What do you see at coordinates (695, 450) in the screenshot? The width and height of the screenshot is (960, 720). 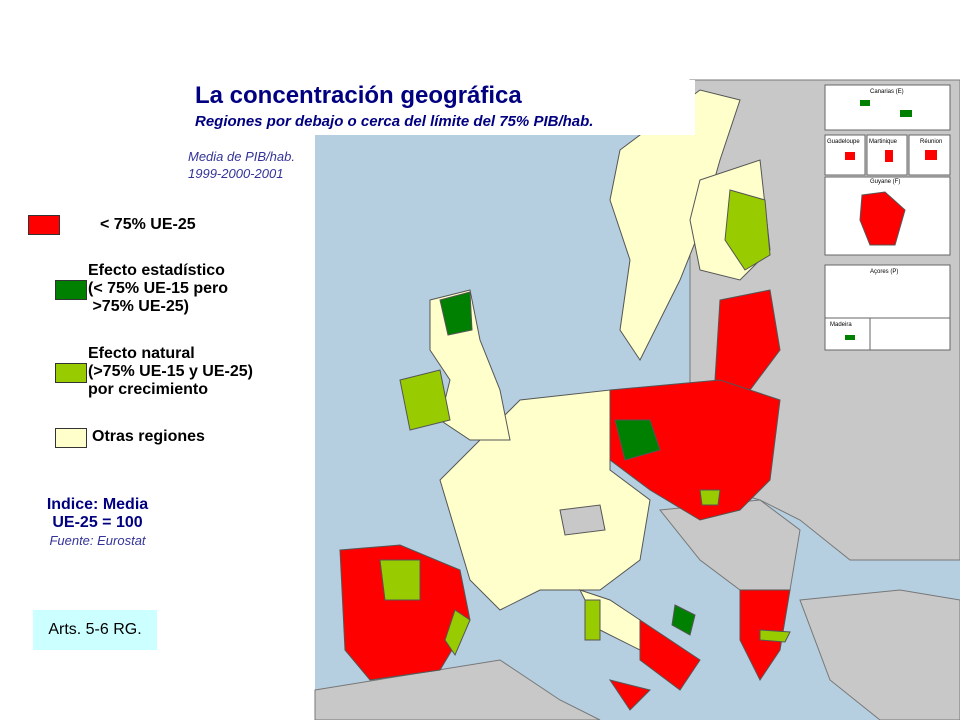 I see `central-east` at bounding box center [695, 450].